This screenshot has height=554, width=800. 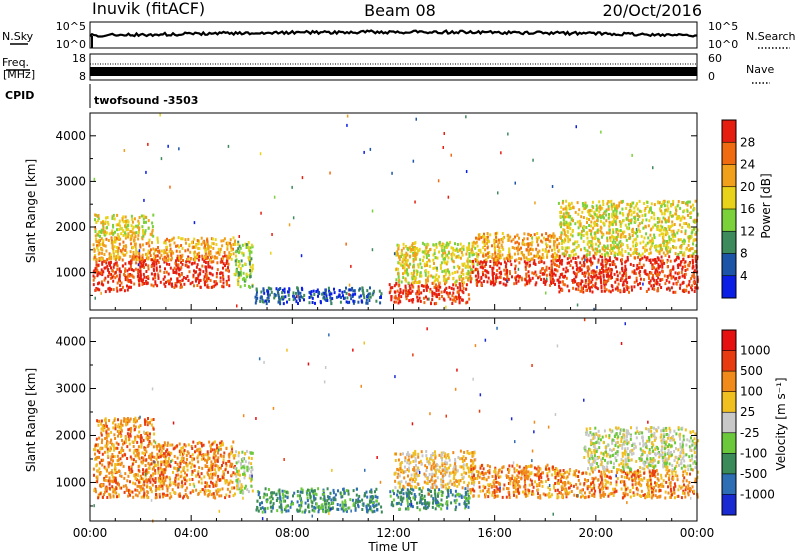 What do you see at coordinates (723, 26) in the screenshot?
I see `nsearch-tick-top: 10^5` at bounding box center [723, 26].